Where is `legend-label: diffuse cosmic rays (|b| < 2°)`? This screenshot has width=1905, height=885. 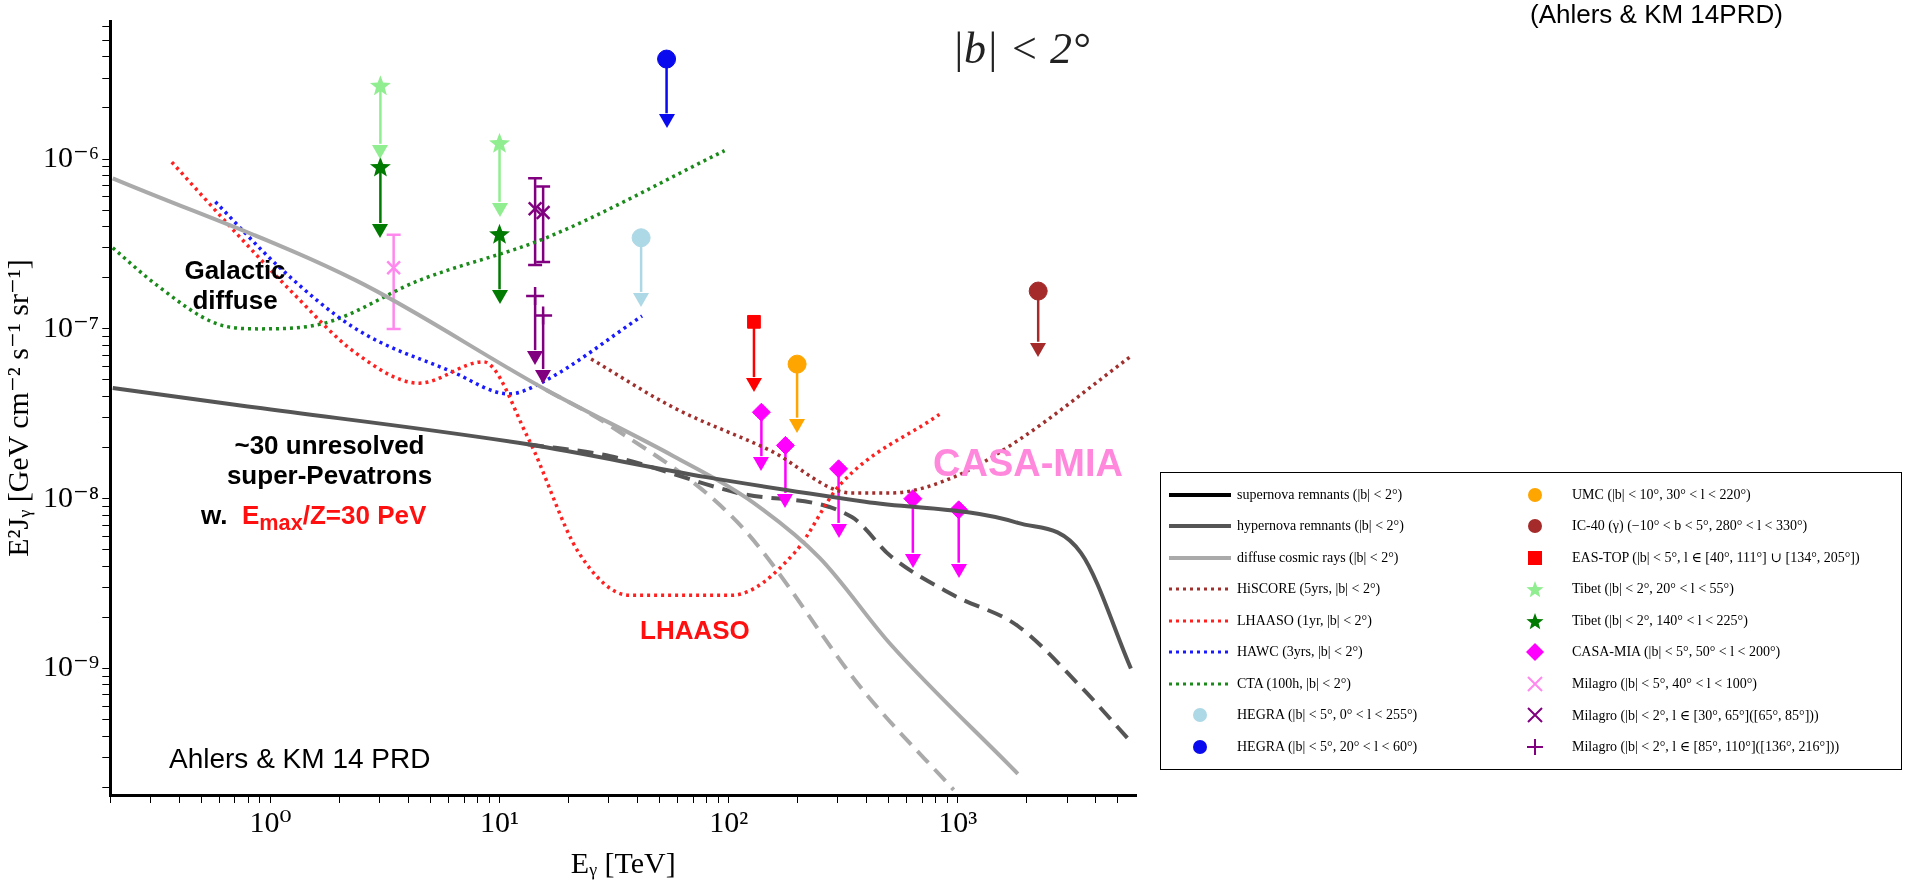
legend-label: diffuse cosmic rays (|b| < 2°) is located at coordinates (1318, 557).